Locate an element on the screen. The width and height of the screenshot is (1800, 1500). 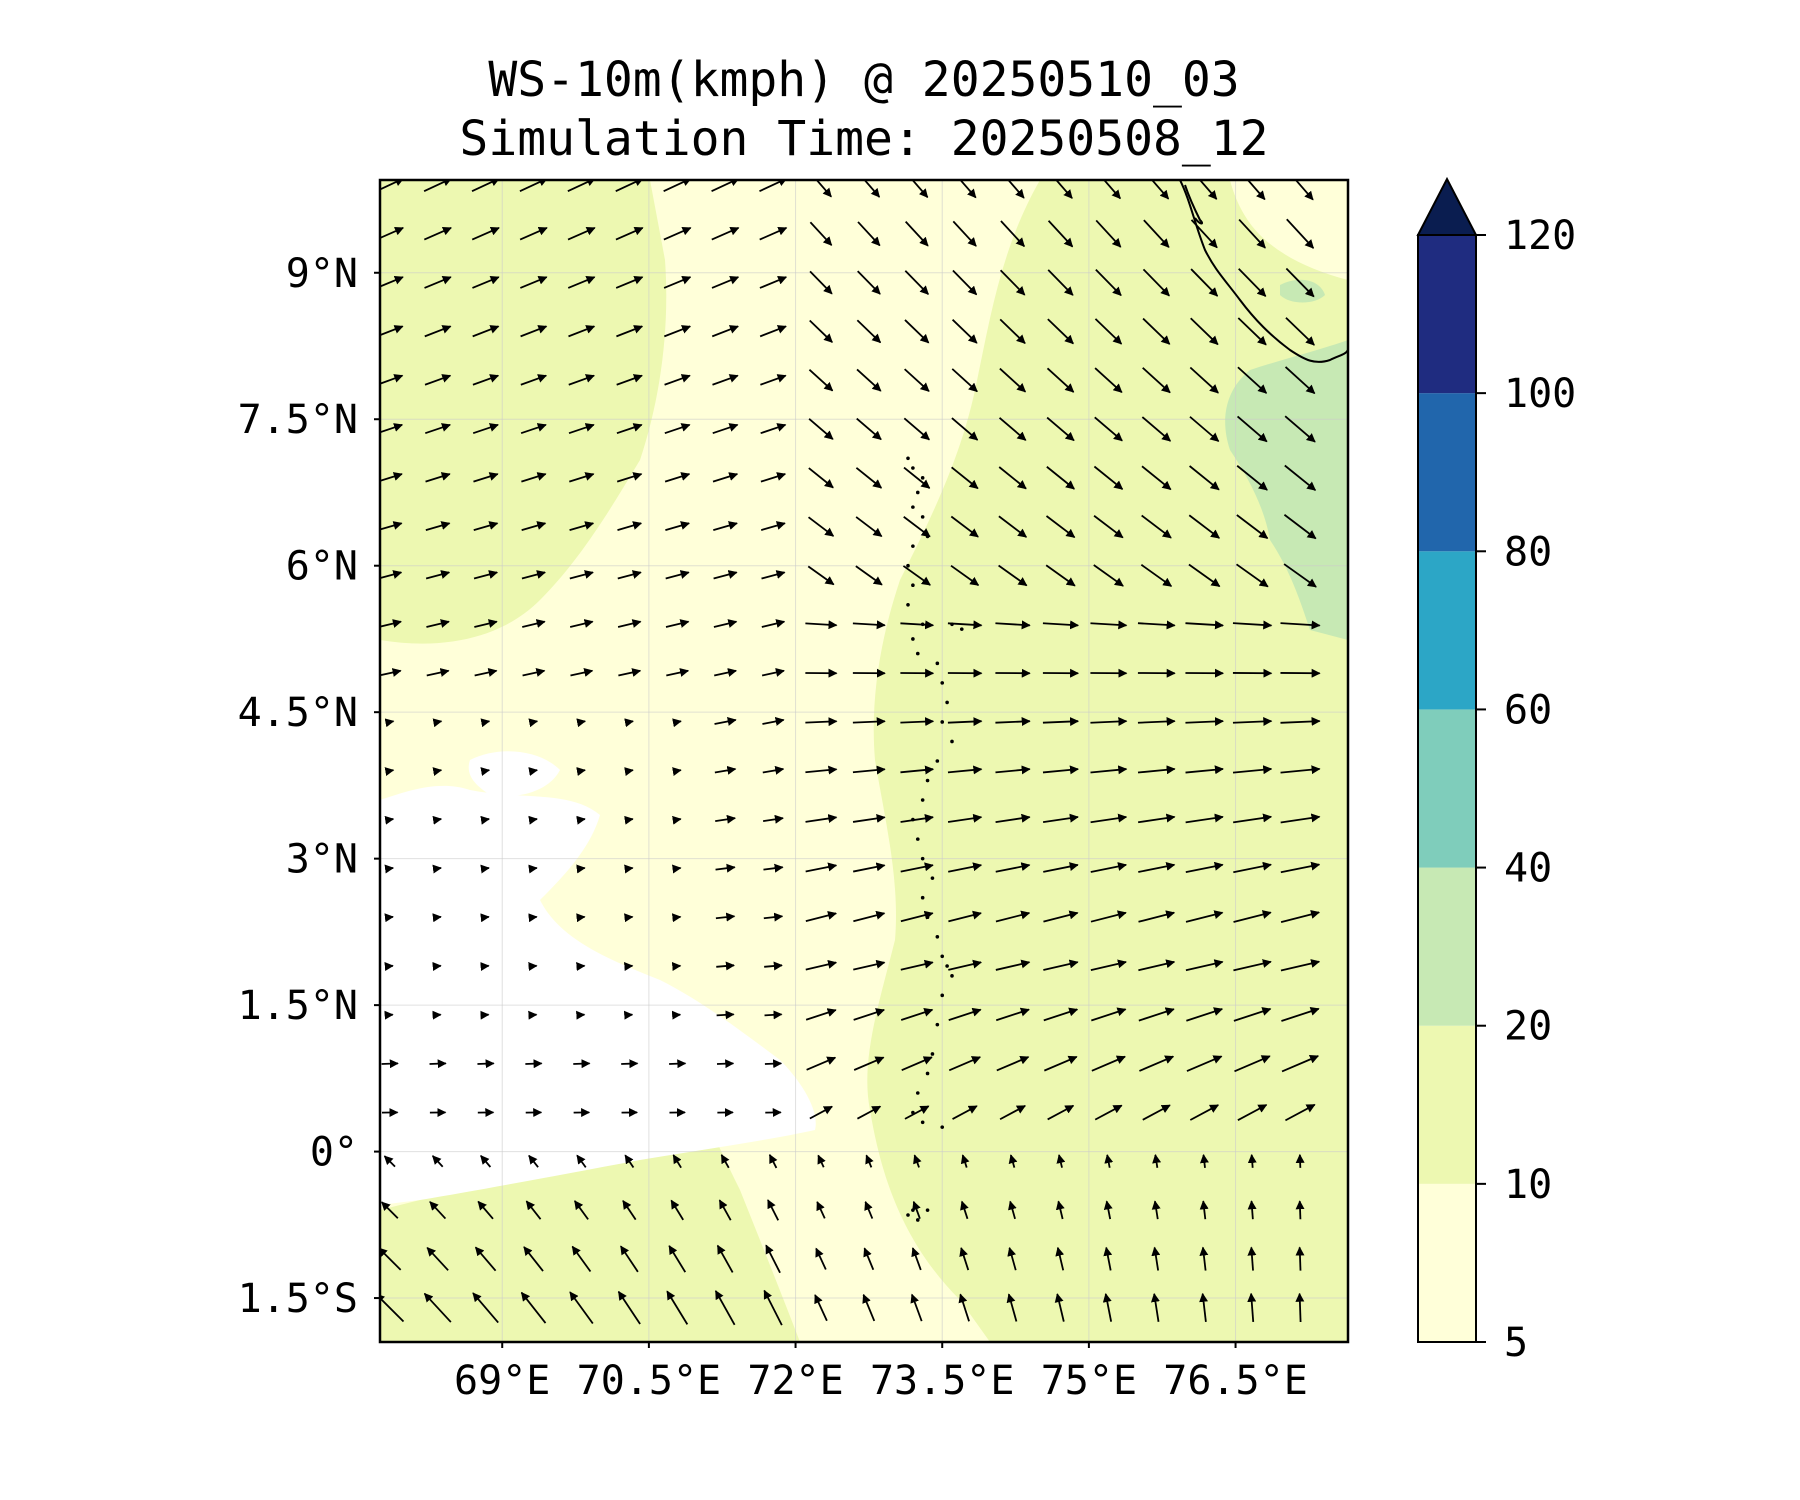
colorbar-tick-label: 20 is located at coordinates (1528, 1027).